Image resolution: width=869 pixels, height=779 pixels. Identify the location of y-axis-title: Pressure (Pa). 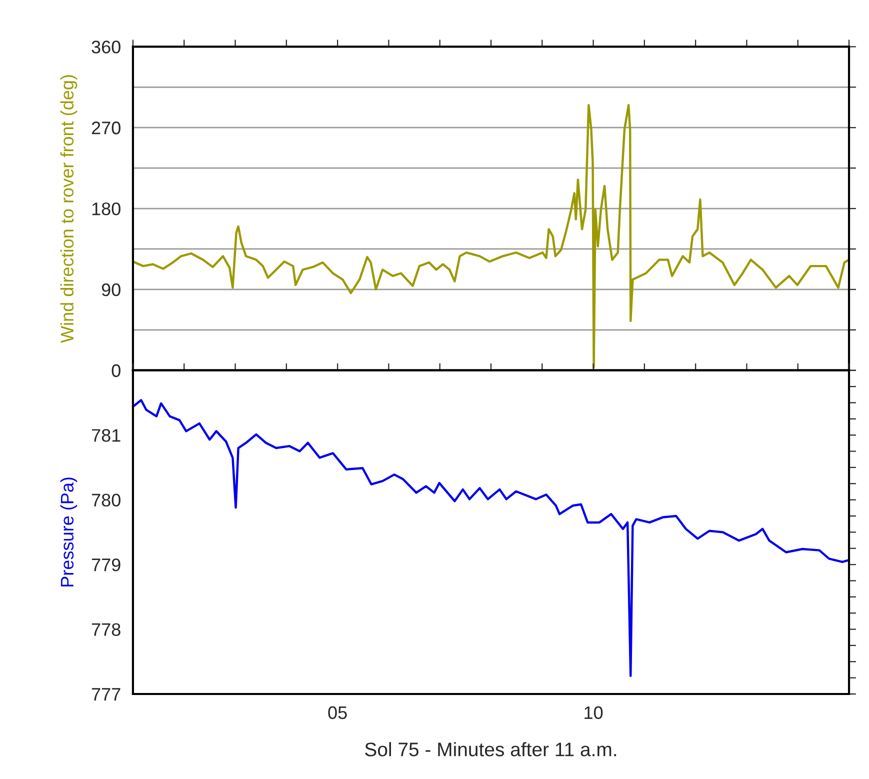
(69, 532).